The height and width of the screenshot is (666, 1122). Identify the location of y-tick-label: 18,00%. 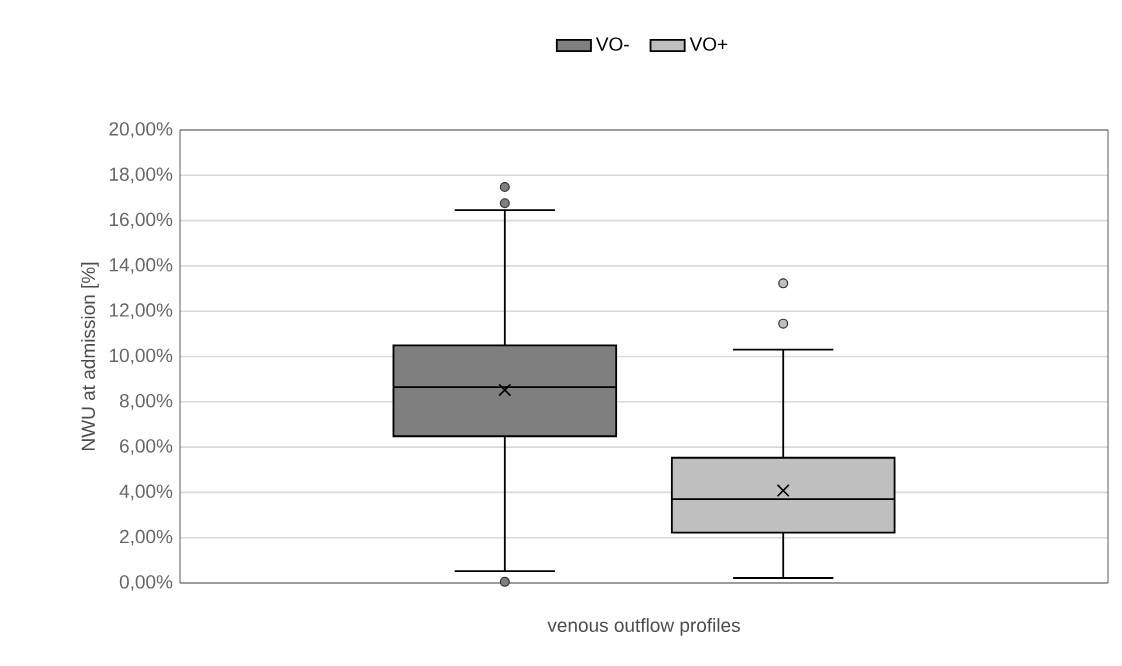
(141, 175).